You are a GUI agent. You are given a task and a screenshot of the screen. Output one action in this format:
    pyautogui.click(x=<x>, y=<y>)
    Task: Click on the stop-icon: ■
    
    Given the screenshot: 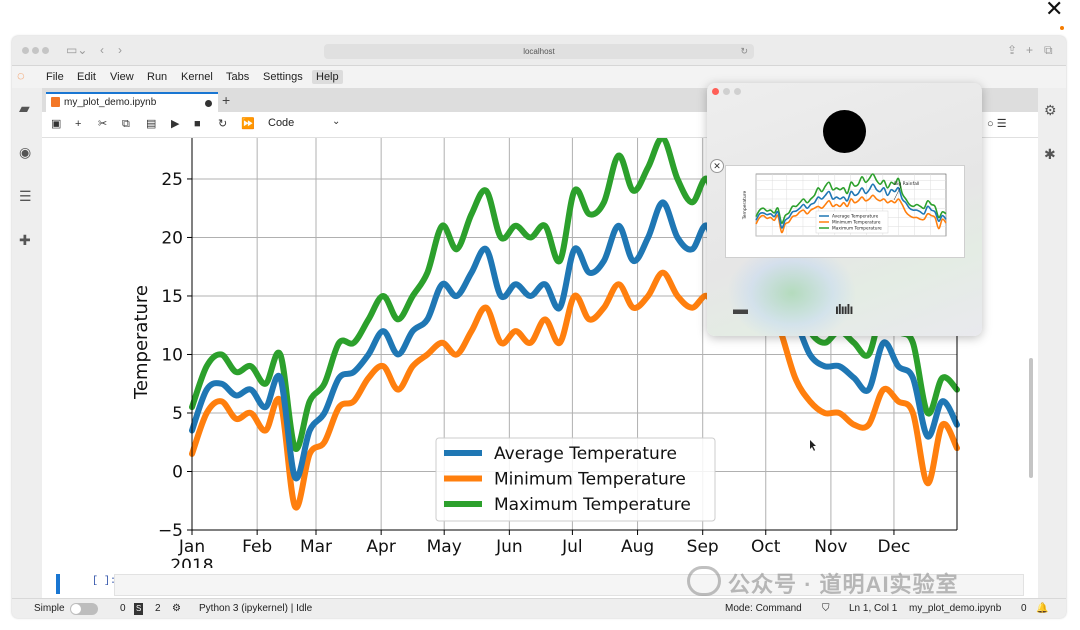 What is the action you would take?
    pyautogui.click(x=197, y=124)
    